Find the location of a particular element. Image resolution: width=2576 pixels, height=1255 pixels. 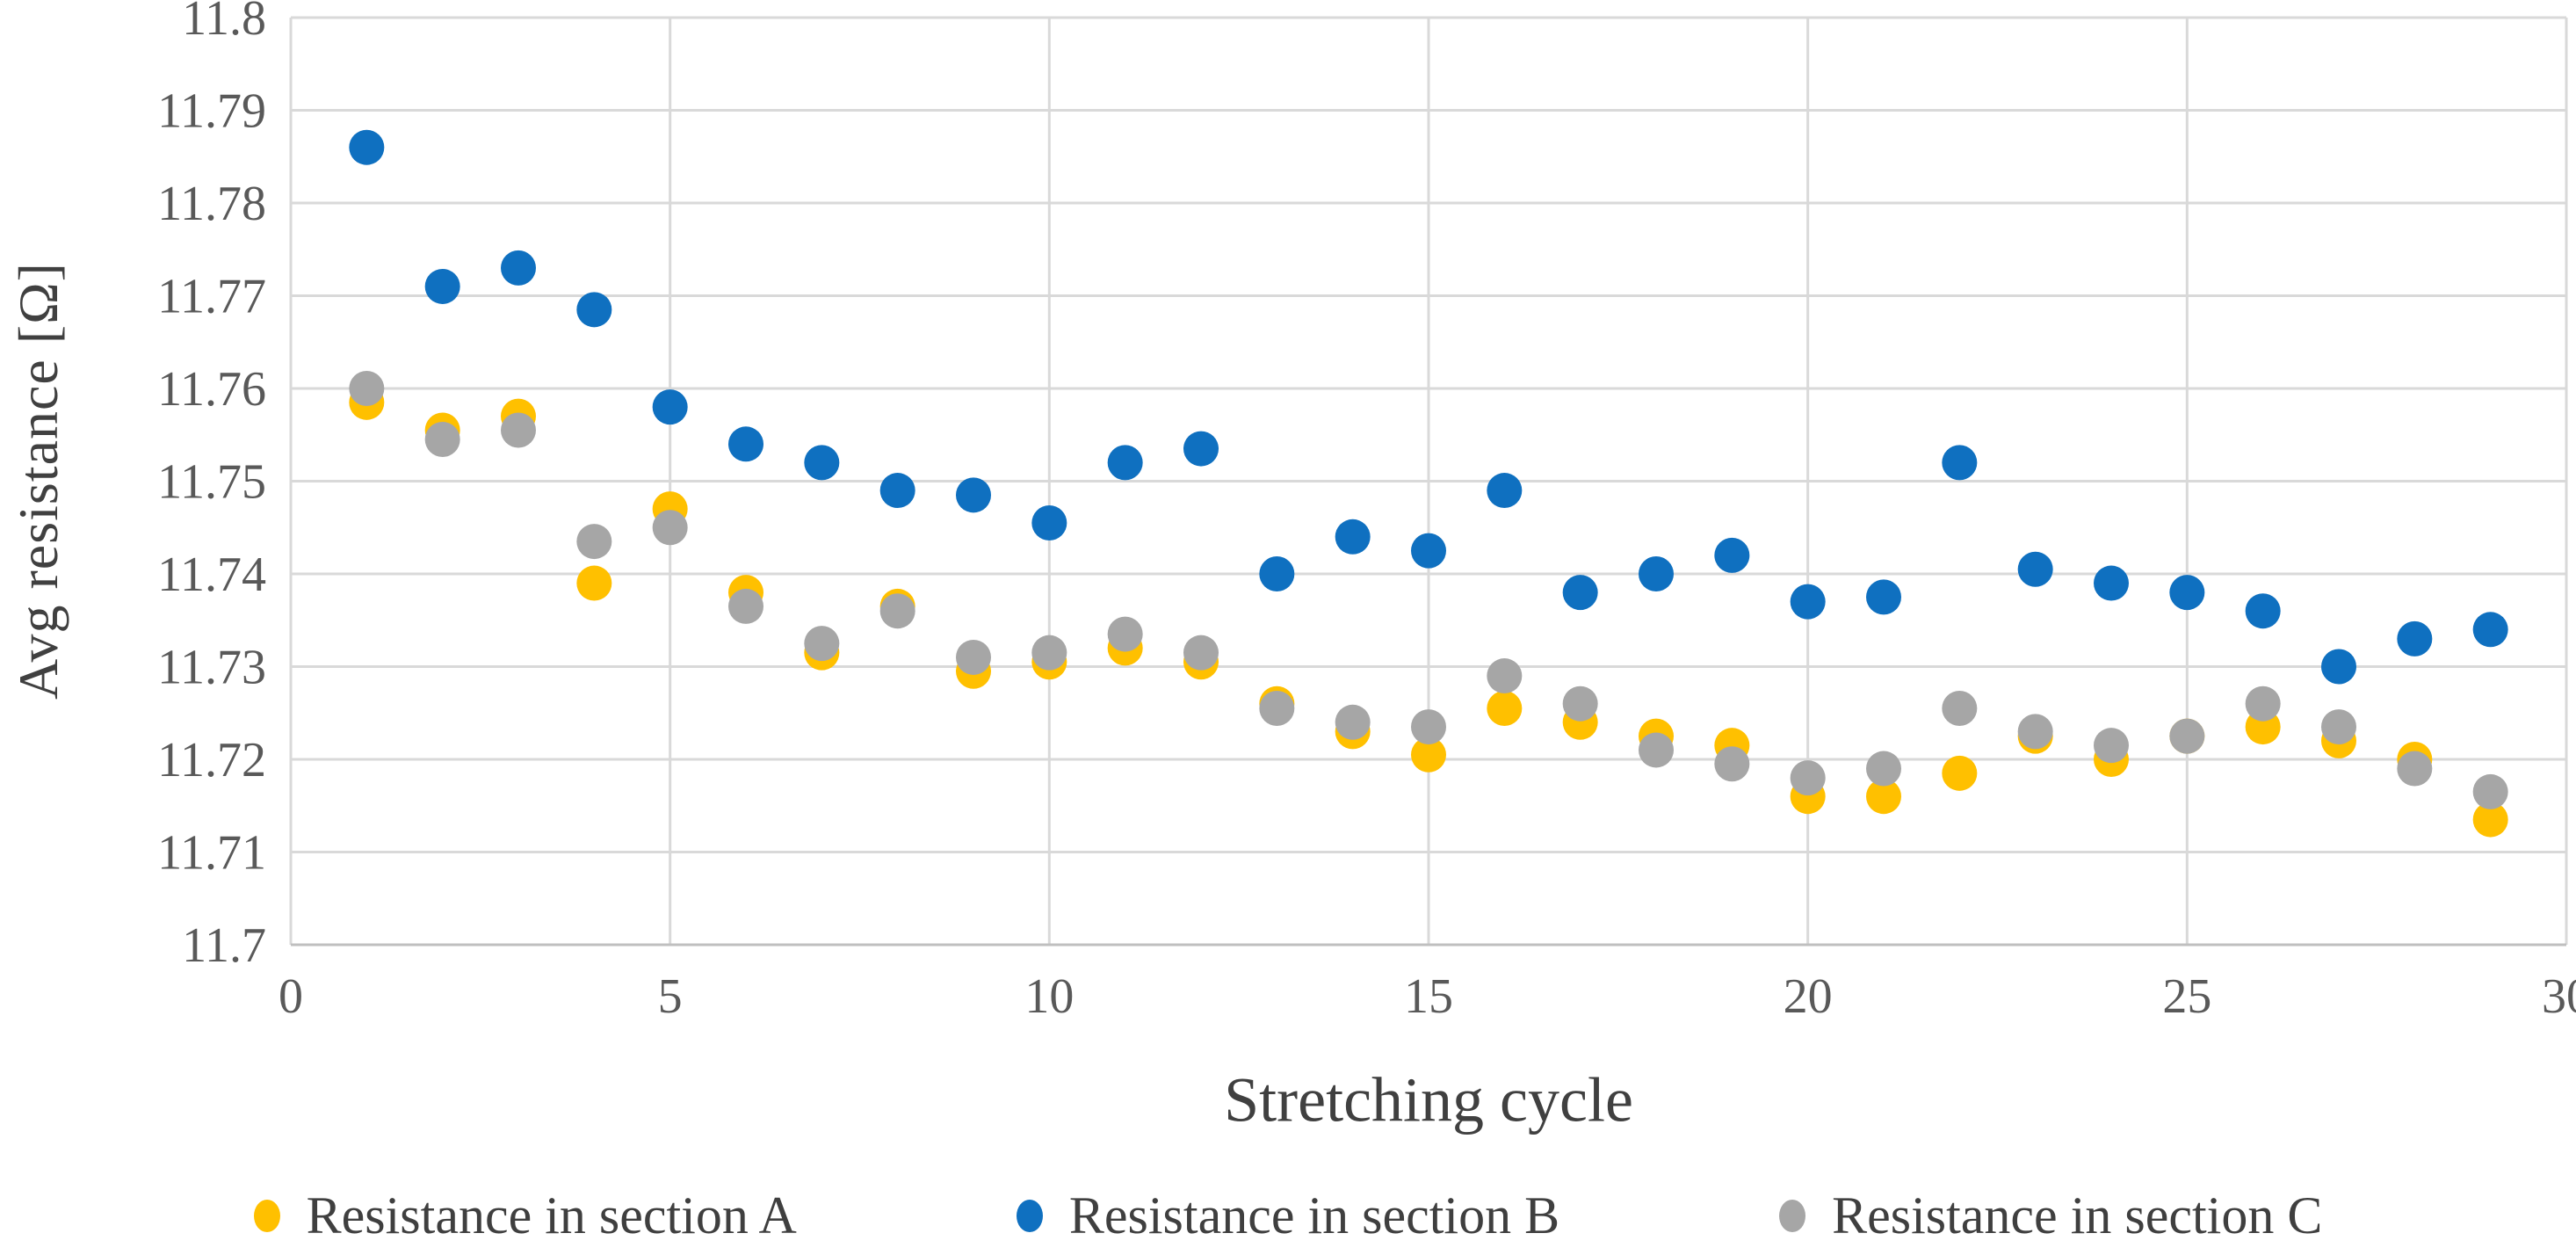

y-tick-label: 11.77 is located at coordinates (211, 297).